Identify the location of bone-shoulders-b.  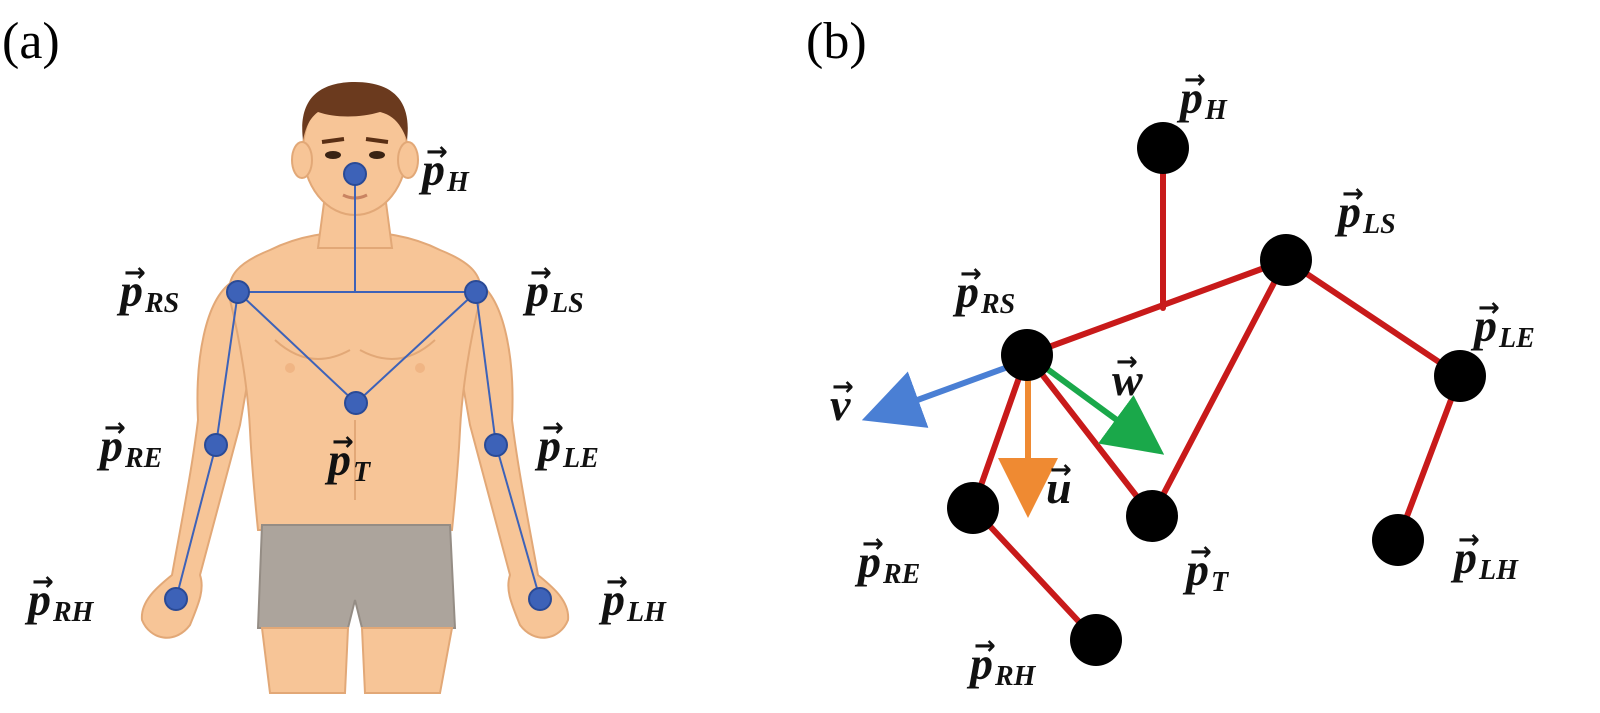
(1156, 307).